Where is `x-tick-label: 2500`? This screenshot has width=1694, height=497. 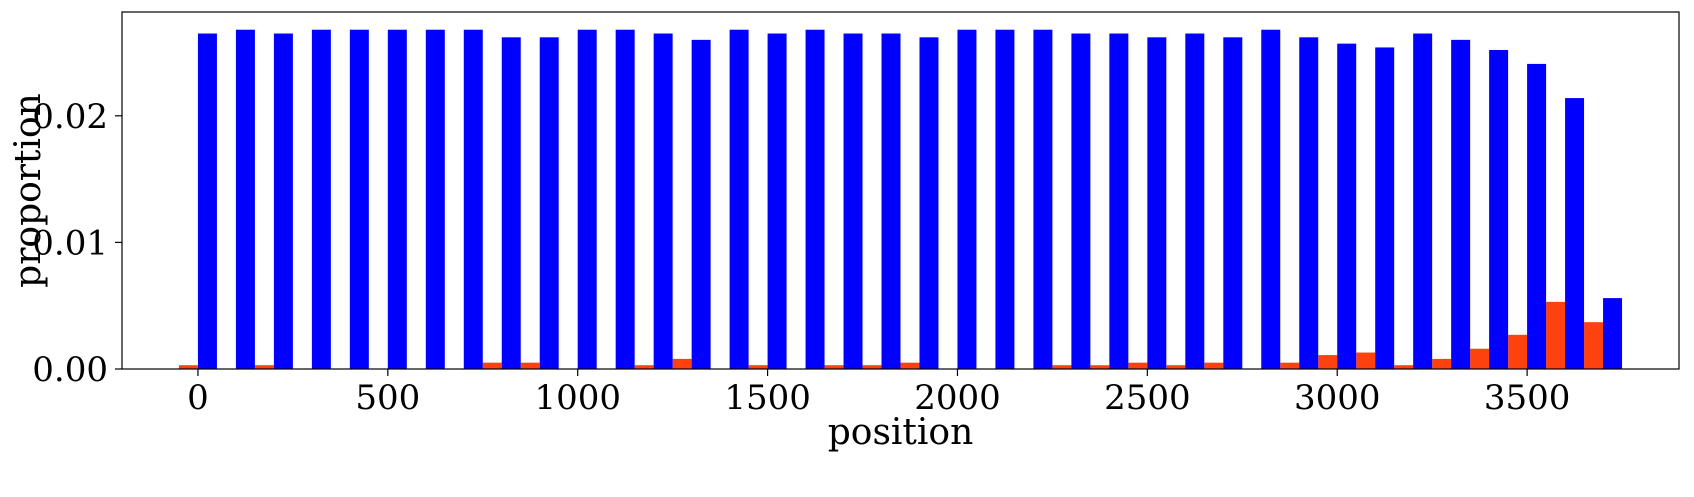 x-tick-label: 2500 is located at coordinates (1147, 398).